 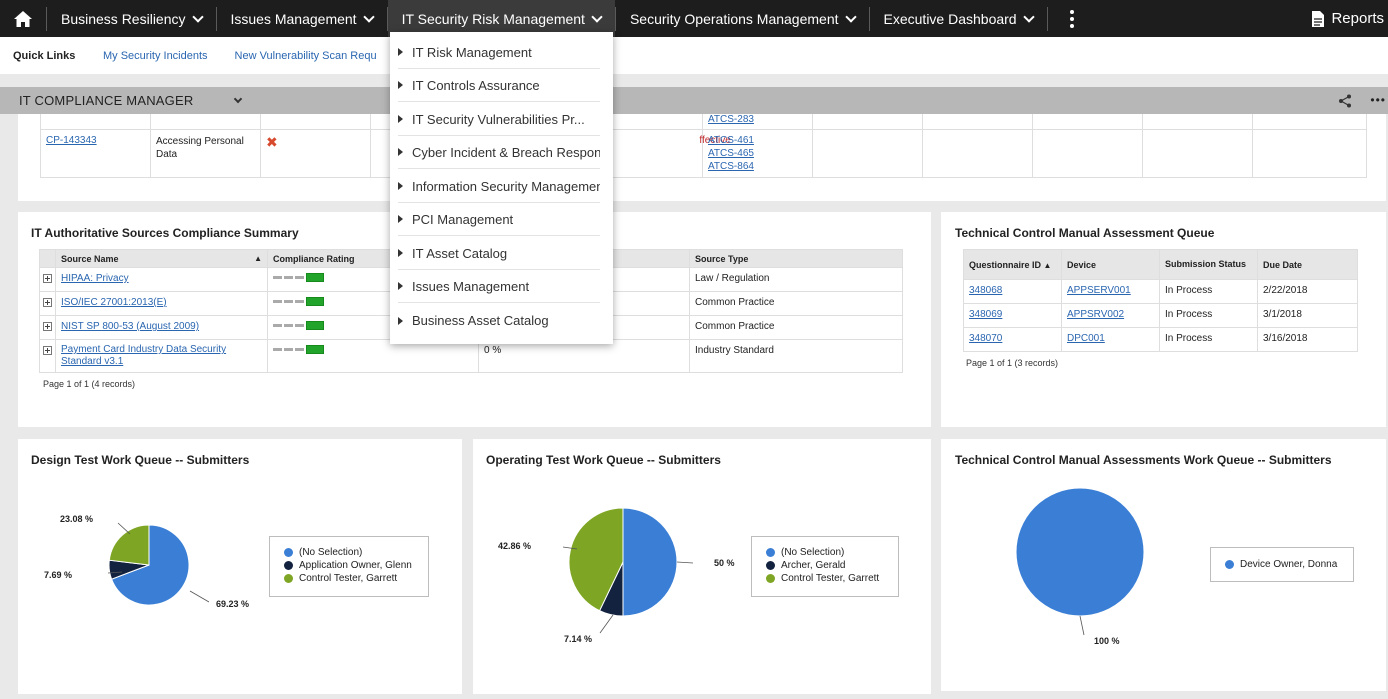 What do you see at coordinates (1072, 18) in the screenshot?
I see `more-menu-button` at bounding box center [1072, 18].